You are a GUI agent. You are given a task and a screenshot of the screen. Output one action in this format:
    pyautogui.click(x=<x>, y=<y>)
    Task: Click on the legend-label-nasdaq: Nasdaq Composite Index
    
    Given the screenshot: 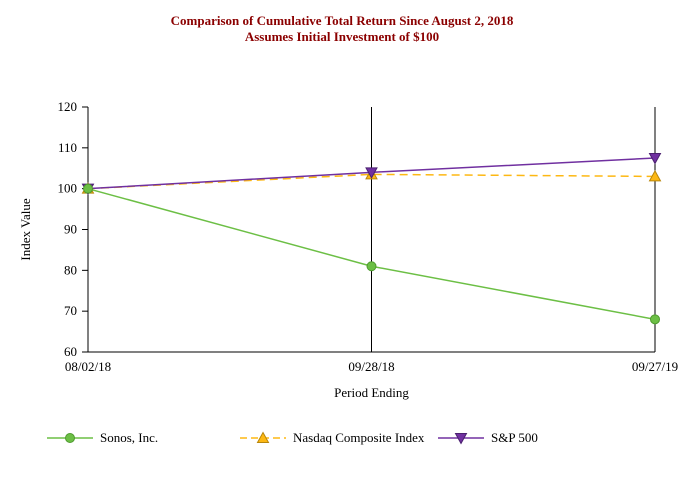 What is the action you would take?
    pyautogui.click(x=359, y=437)
    